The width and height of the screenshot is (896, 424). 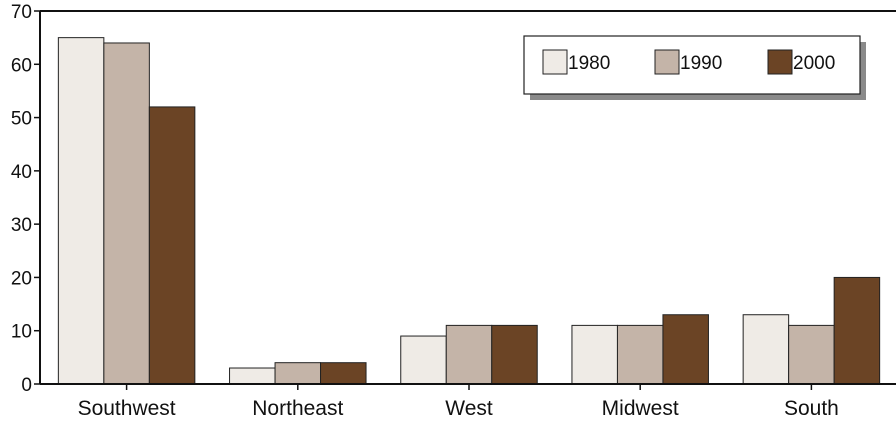 What do you see at coordinates (126, 213) in the screenshot?
I see `bar-southwest-1990` at bounding box center [126, 213].